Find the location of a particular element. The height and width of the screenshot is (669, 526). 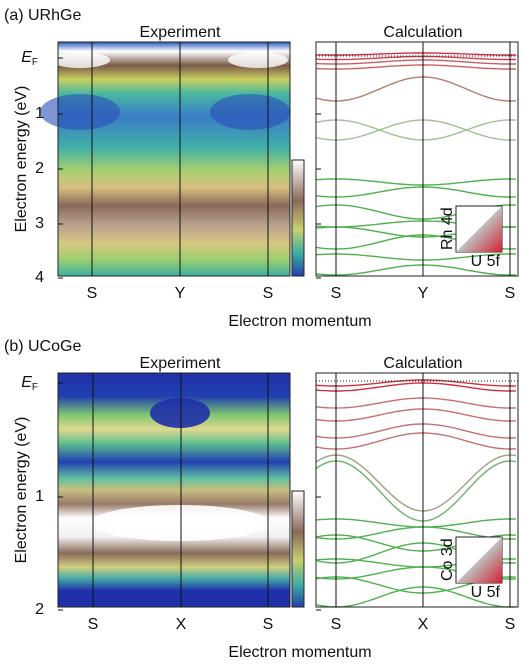

legend-top: Rh 4d is located at coordinates (447, 228).